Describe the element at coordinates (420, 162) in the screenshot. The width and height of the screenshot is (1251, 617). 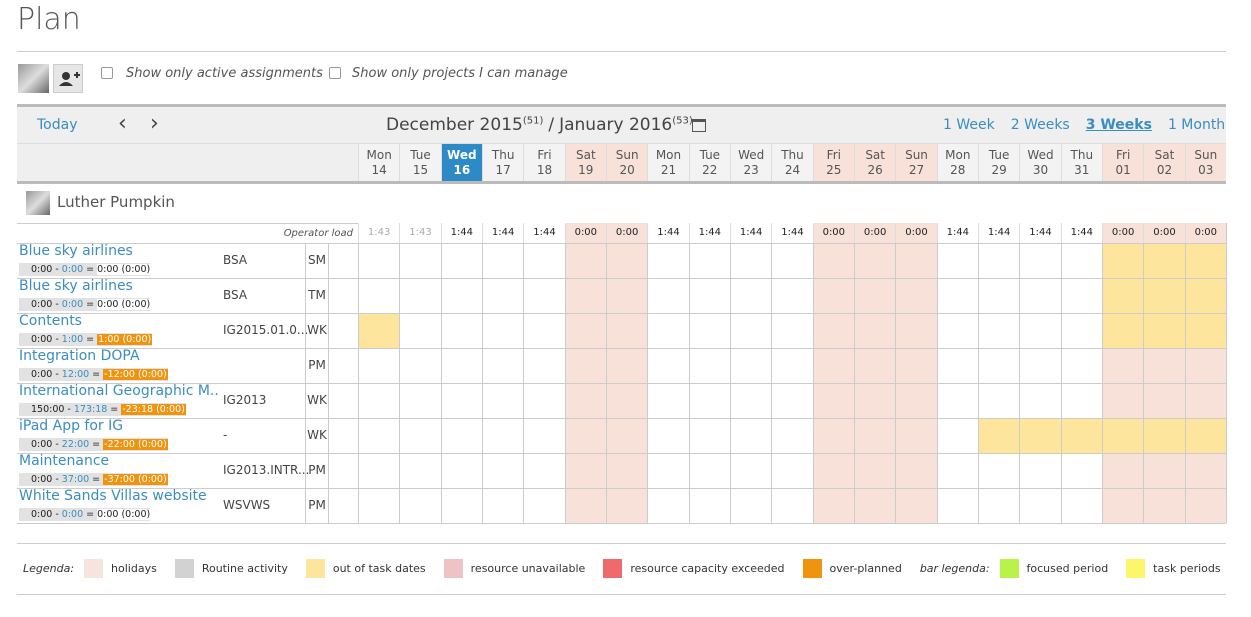
I see `day-header: Tue 15` at that location.